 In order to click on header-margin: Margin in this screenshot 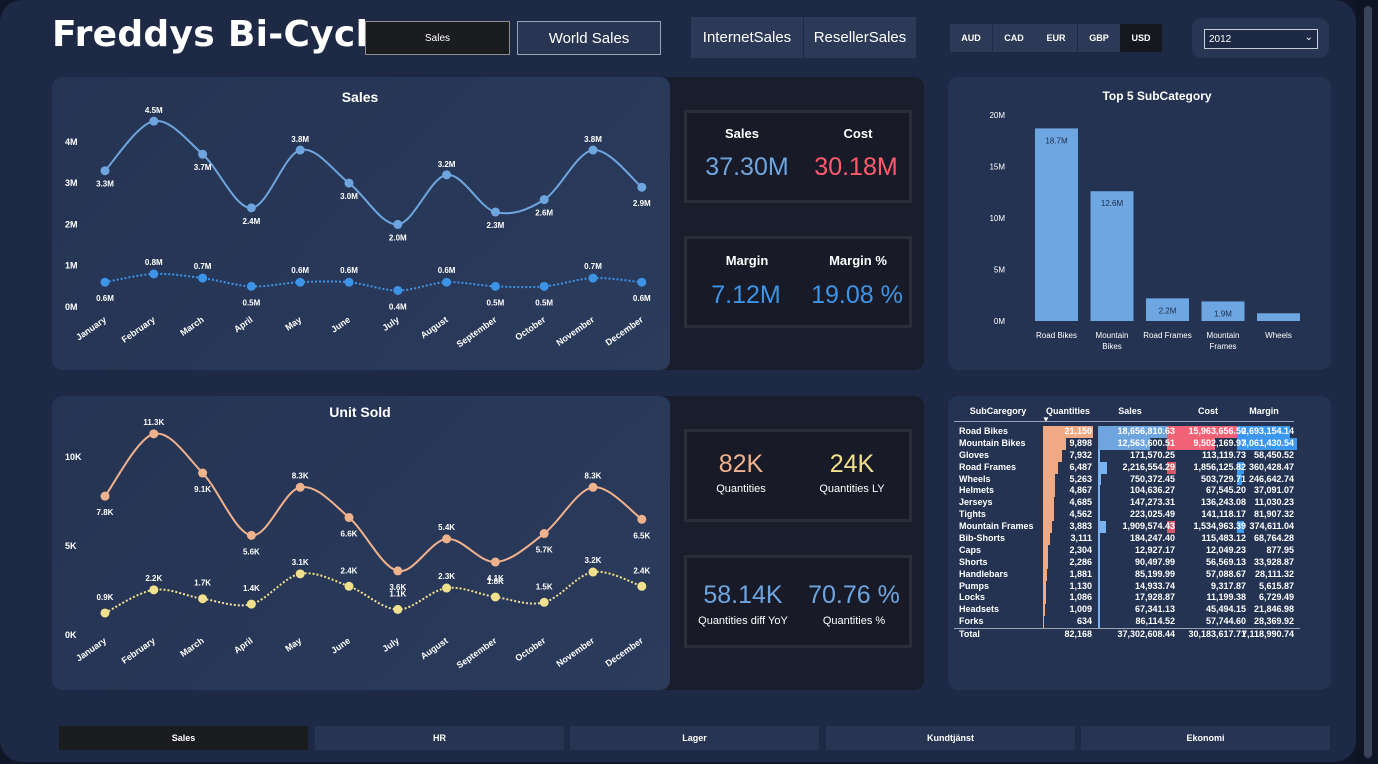, I will do `click(1264, 411)`.